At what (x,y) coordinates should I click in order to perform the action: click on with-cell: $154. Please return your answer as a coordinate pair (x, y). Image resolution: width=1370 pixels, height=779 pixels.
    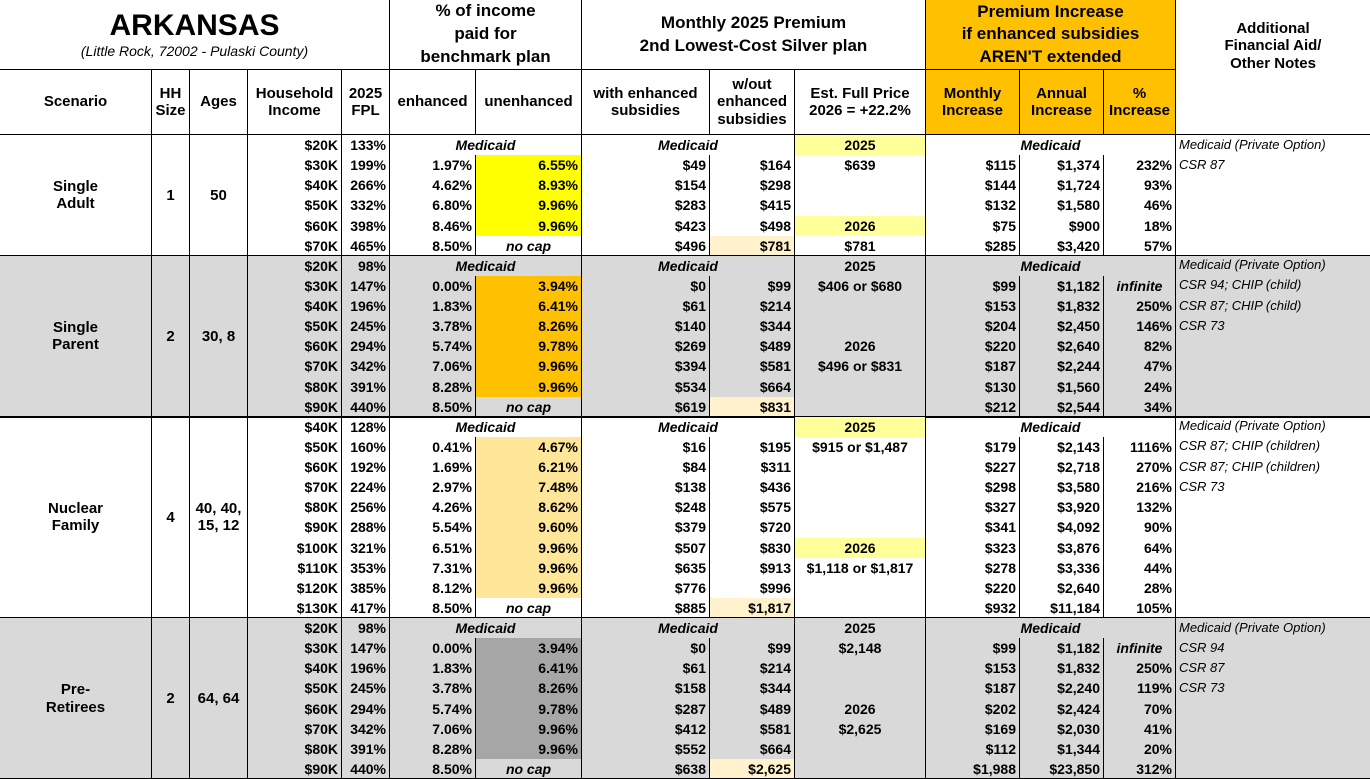
    Looking at the image, I should click on (646, 185).